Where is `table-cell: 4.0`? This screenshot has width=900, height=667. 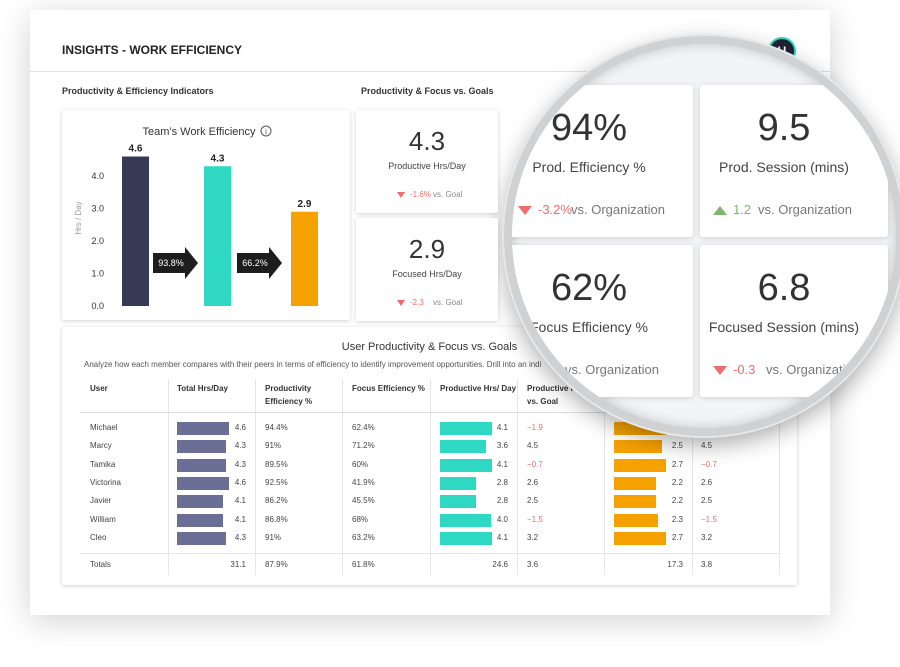 table-cell: 4.0 is located at coordinates (502, 519).